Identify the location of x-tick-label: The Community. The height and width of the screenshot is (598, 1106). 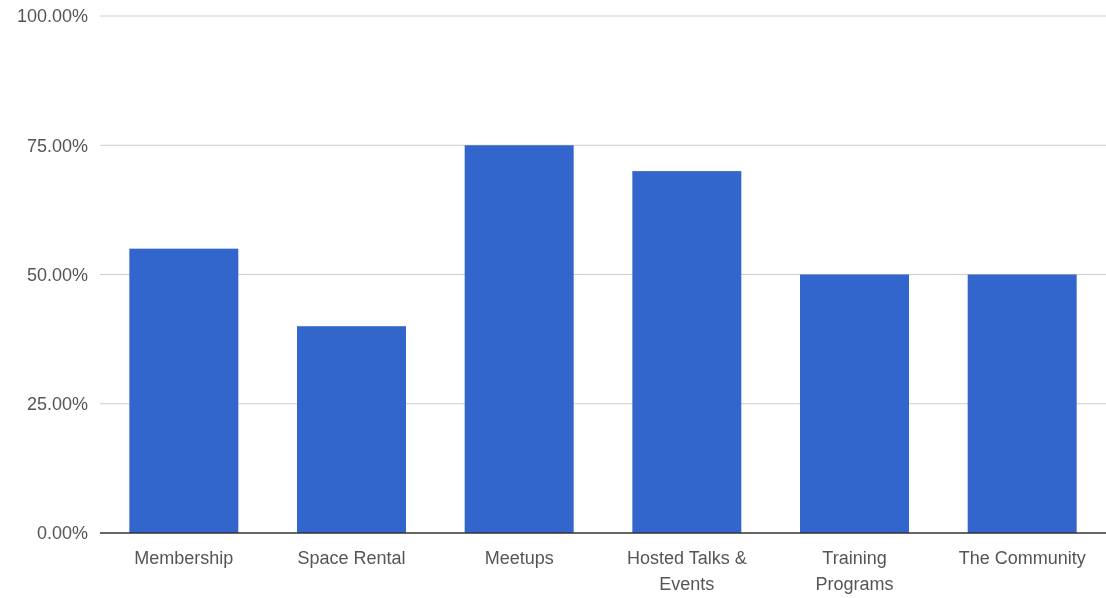
(1022, 558).